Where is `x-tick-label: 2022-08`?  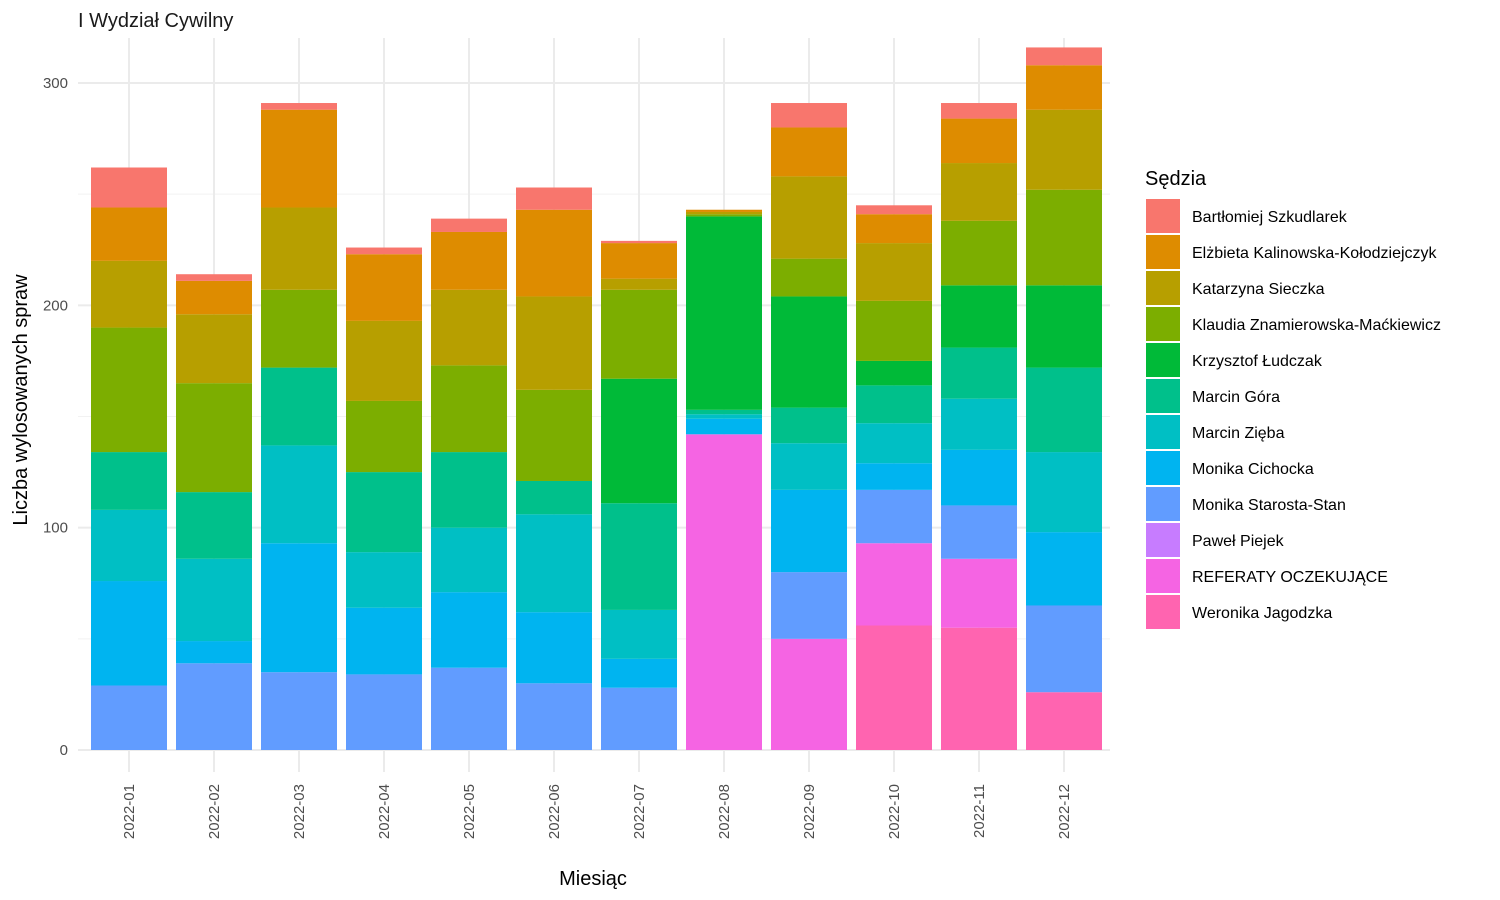
x-tick-label: 2022-08 is located at coordinates (724, 811).